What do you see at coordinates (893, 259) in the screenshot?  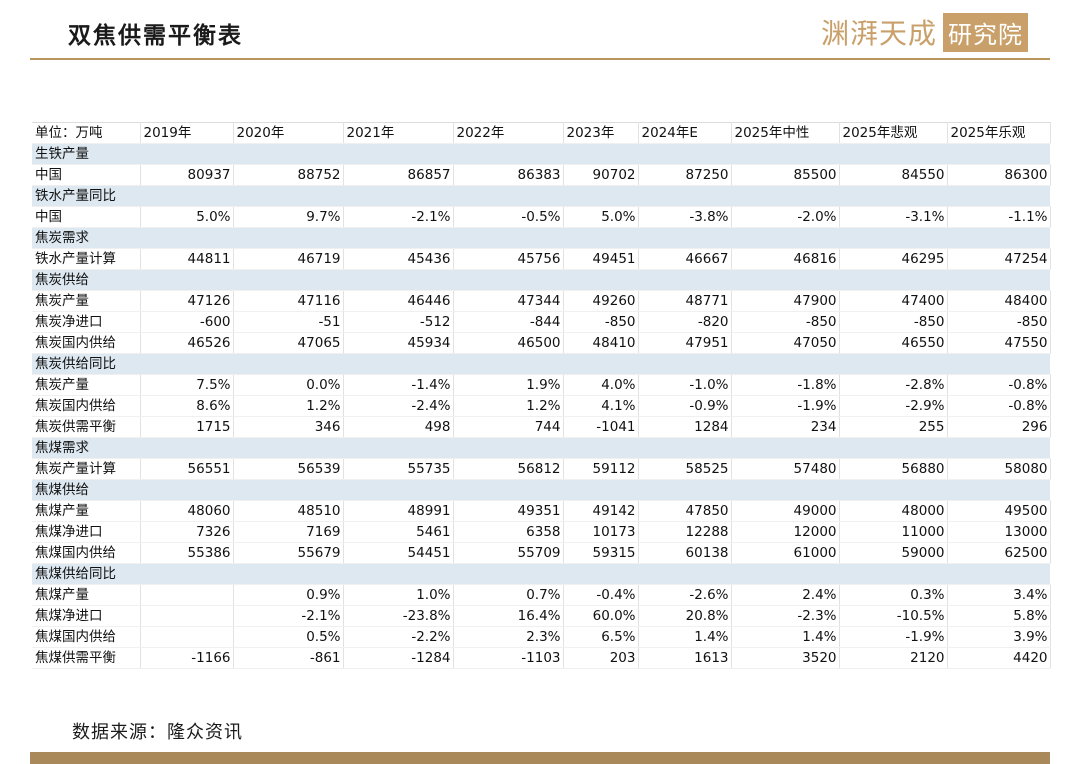 I see `value-cell: 46295` at bounding box center [893, 259].